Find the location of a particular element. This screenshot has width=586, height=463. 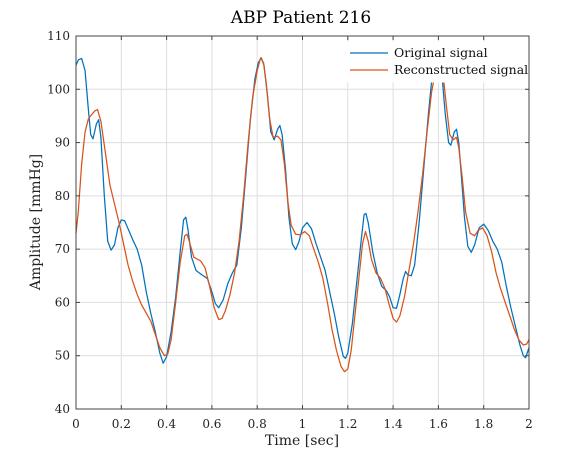

x-tick-label: 1 is located at coordinates (303, 424).